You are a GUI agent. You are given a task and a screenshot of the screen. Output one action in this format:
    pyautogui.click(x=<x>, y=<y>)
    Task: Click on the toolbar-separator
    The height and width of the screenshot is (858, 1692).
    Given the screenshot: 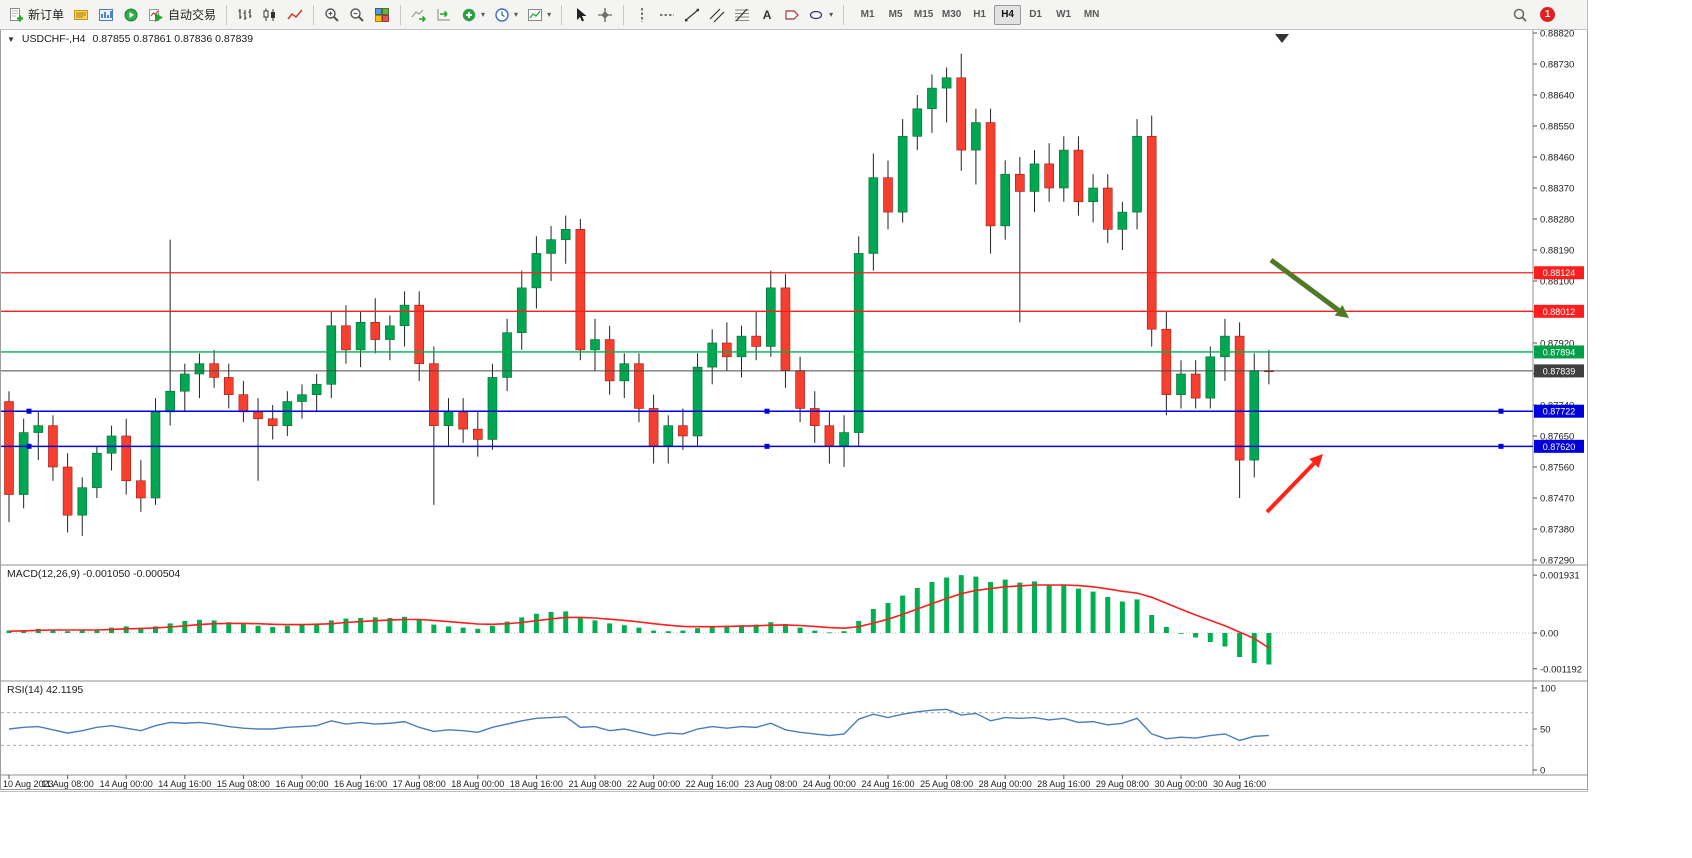 What is the action you would take?
    pyautogui.click(x=314, y=14)
    